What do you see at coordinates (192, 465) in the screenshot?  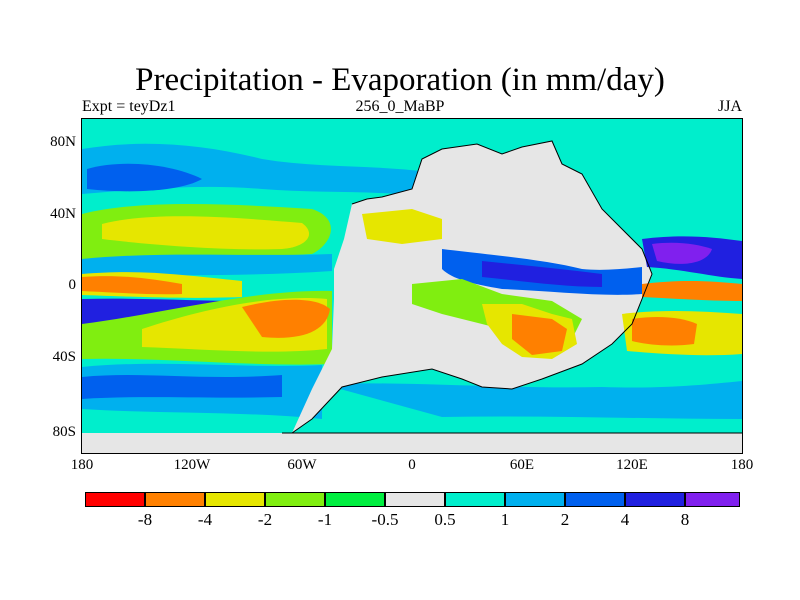 I see `x-tick-120w: 120W` at bounding box center [192, 465].